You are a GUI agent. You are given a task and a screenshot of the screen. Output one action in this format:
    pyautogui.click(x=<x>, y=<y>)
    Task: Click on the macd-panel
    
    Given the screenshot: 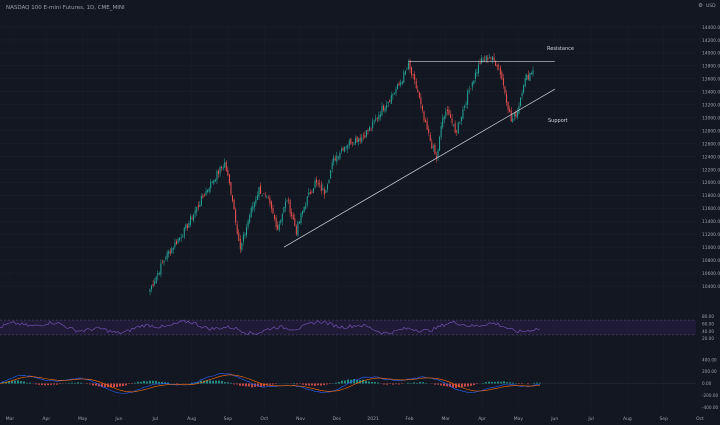 What is the action you would take?
    pyautogui.click(x=348, y=383)
    